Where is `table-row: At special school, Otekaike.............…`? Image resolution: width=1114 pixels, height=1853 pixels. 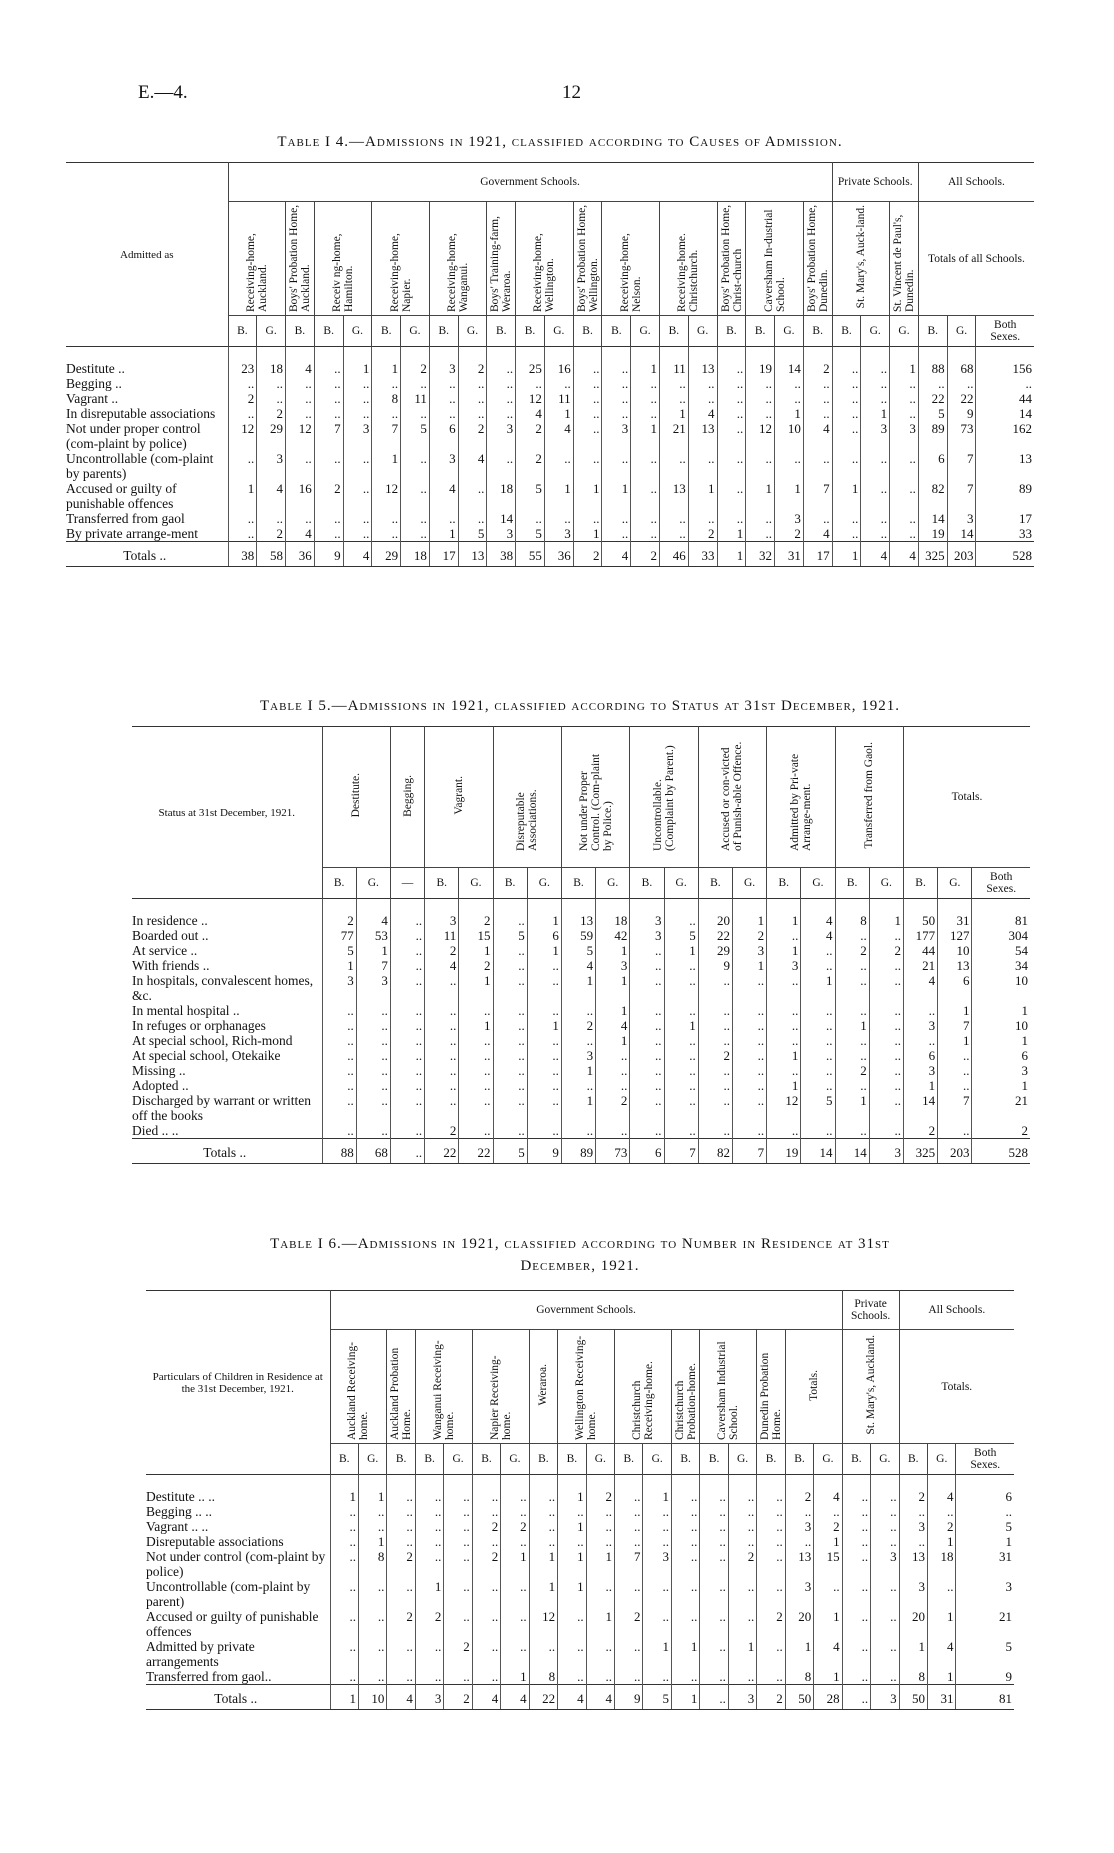
table-row: At special school, Otekaike.............… is located at coordinates (581, 1055).